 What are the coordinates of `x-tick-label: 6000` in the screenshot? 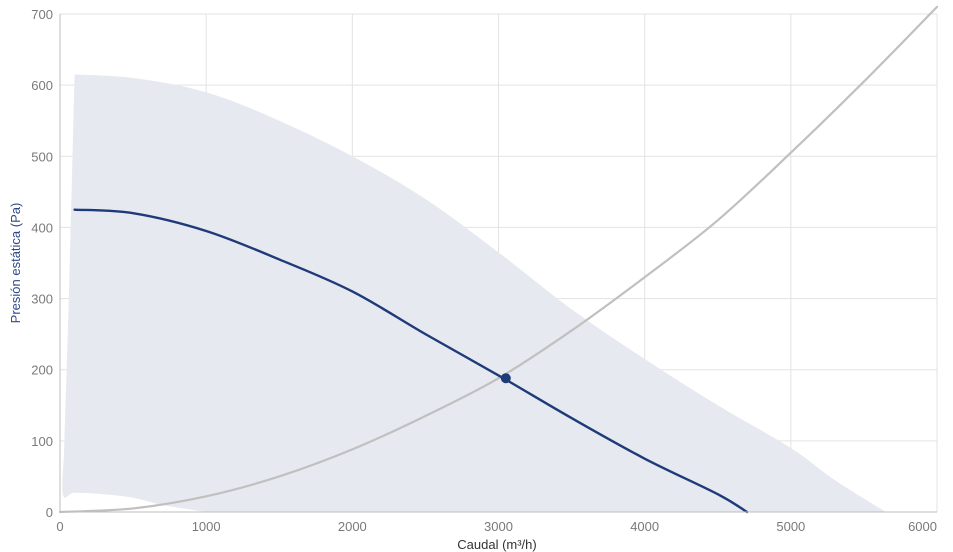 It's located at (922, 526).